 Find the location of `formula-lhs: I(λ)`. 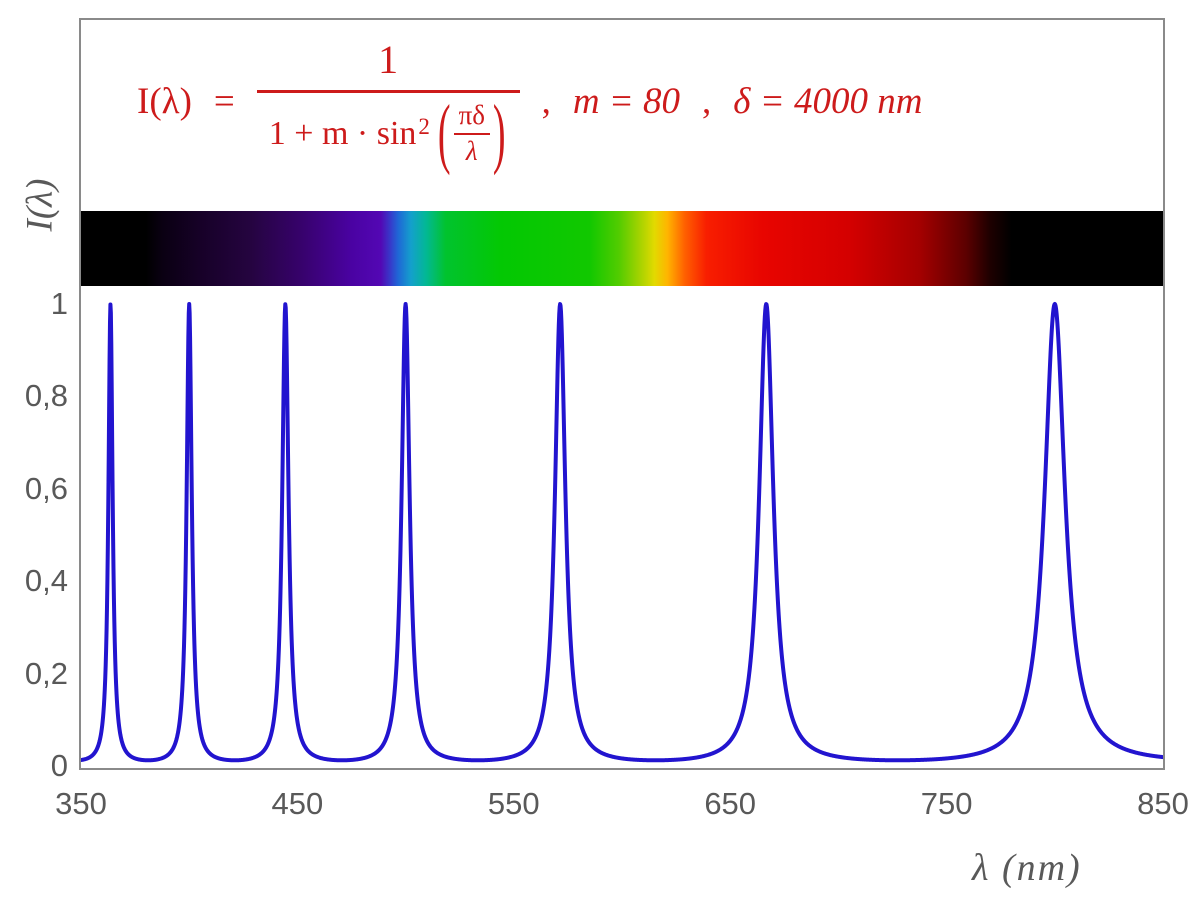

formula-lhs: I(λ) is located at coordinates (164, 101).